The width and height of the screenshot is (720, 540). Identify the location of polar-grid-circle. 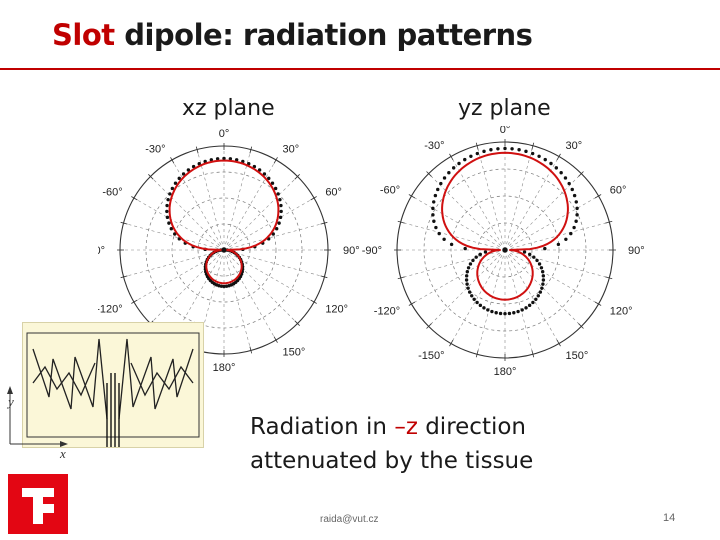
(224, 250).